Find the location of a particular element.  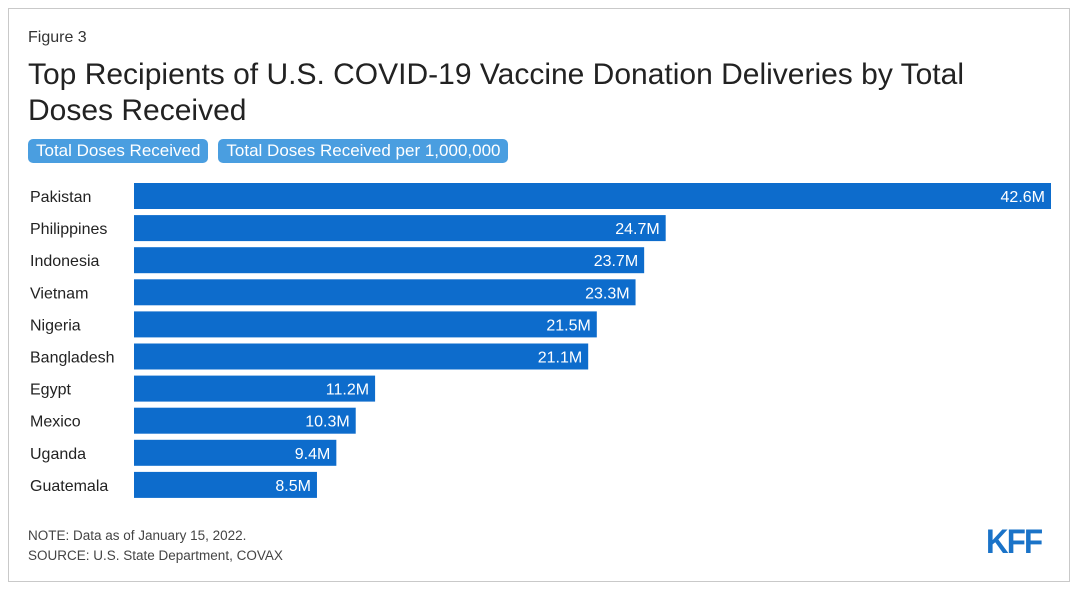

bar-bangladesh is located at coordinates (361, 356).